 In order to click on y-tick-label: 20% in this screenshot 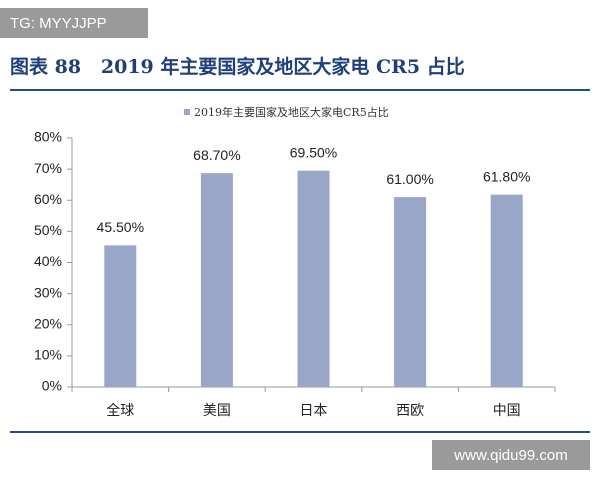, I will do `click(48, 323)`.